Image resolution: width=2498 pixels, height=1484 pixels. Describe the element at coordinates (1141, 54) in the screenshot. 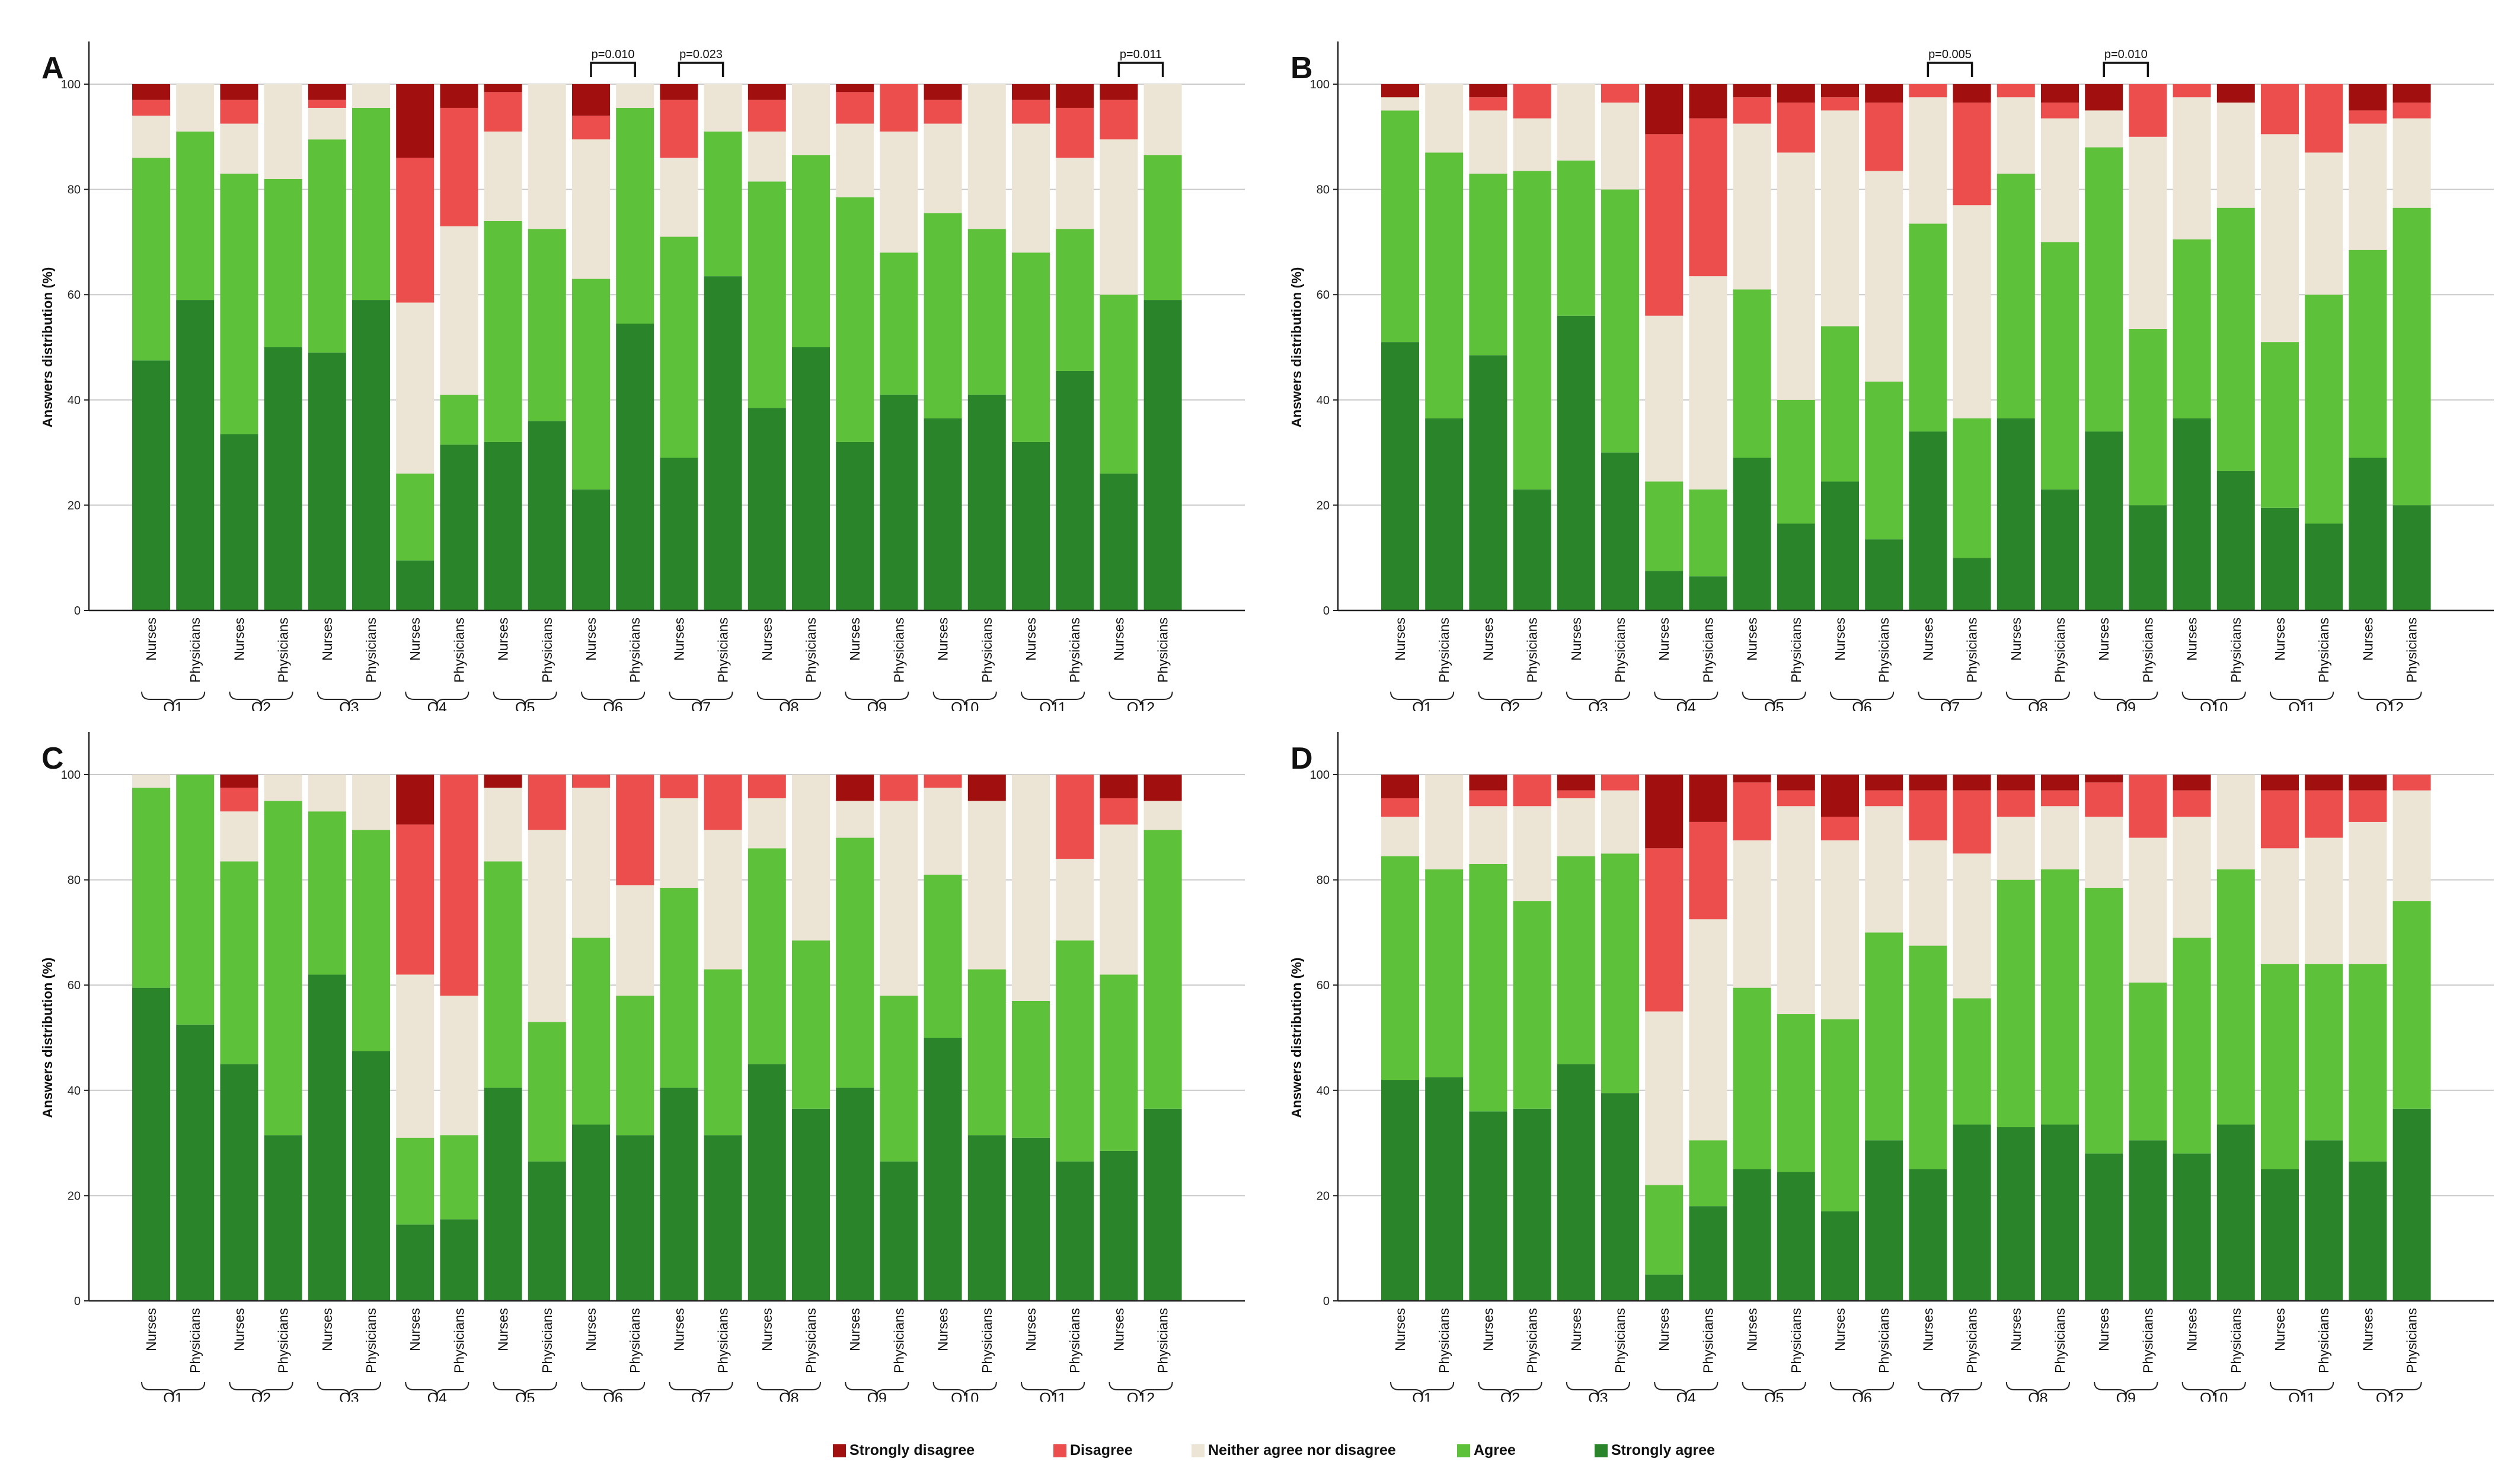

I see `p-value-label: p=0.011` at that location.